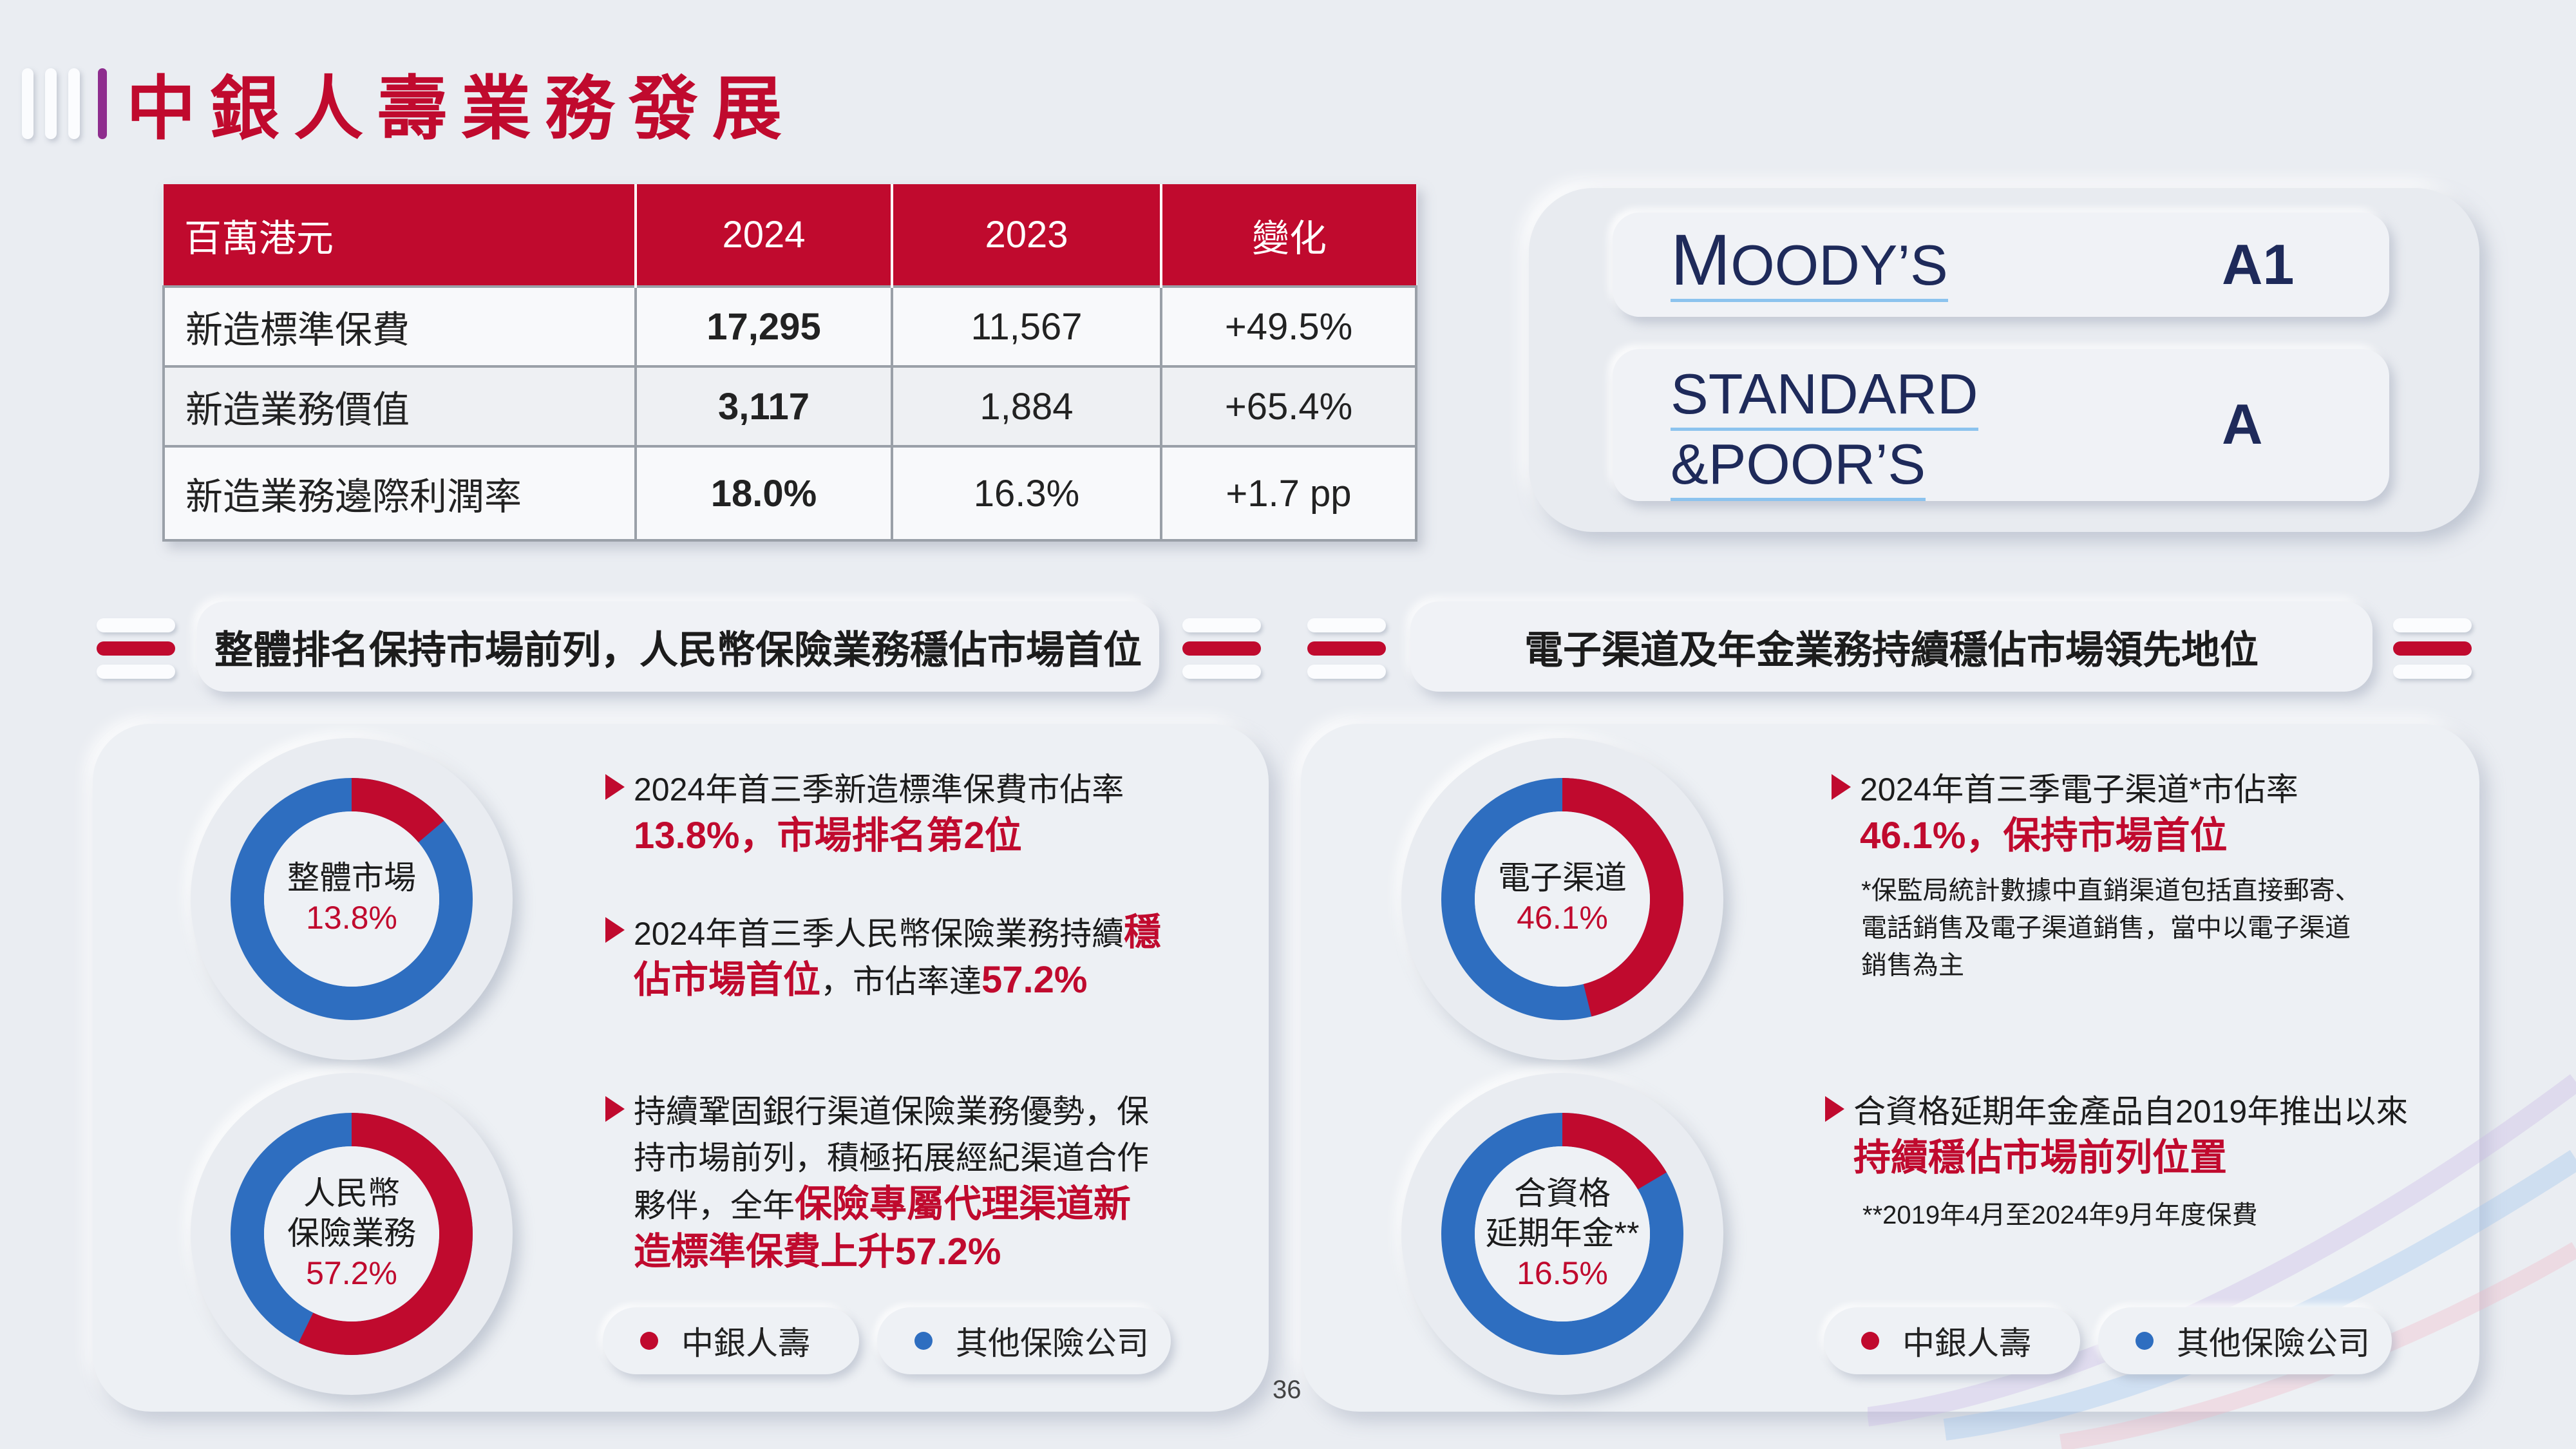 Image resolution: width=2576 pixels, height=1449 pixels. What do you see at coordinates (1891, 646) in the screenshot?
I see `right-section-heading: 電子渠道及年金業務持續穩佔市場領先地位` at bounding box center [1891, 646].